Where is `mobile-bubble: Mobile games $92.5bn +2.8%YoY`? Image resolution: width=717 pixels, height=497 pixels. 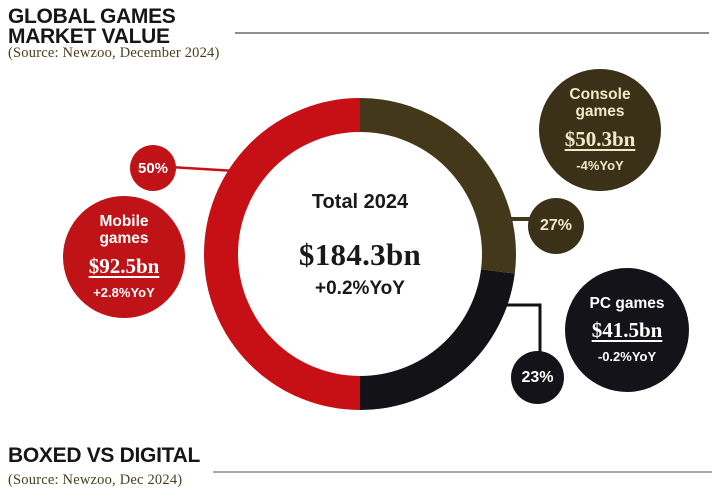 mobile-bubble: Mobile games $92.5bn +2.8%YoY is located at coordinates (124, 257).